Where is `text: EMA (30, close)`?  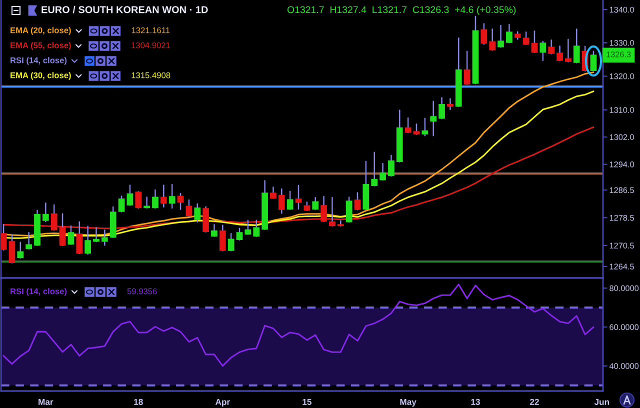 text: EMA (30, close) is located at coordinates (40, 76).